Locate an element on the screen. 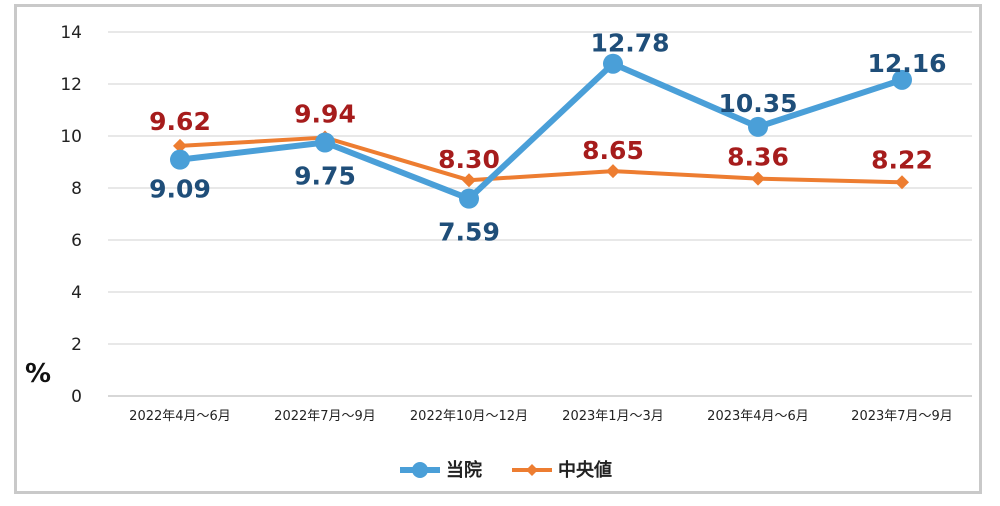 This screenshot has height=506, width=1000. data-label: 9.75 is located at coordinates (325, 176).